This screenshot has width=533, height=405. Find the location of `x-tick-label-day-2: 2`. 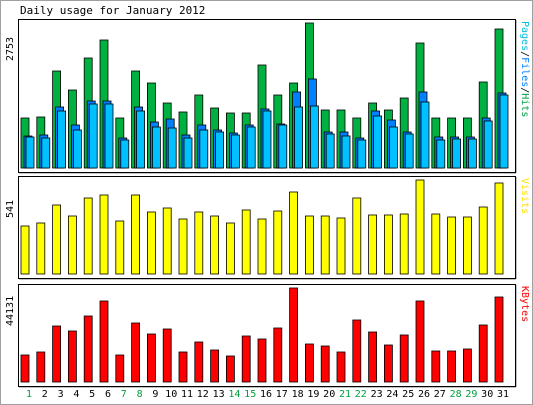

x-tick-label-day-2: 2 is located at coordinates (45, 394).